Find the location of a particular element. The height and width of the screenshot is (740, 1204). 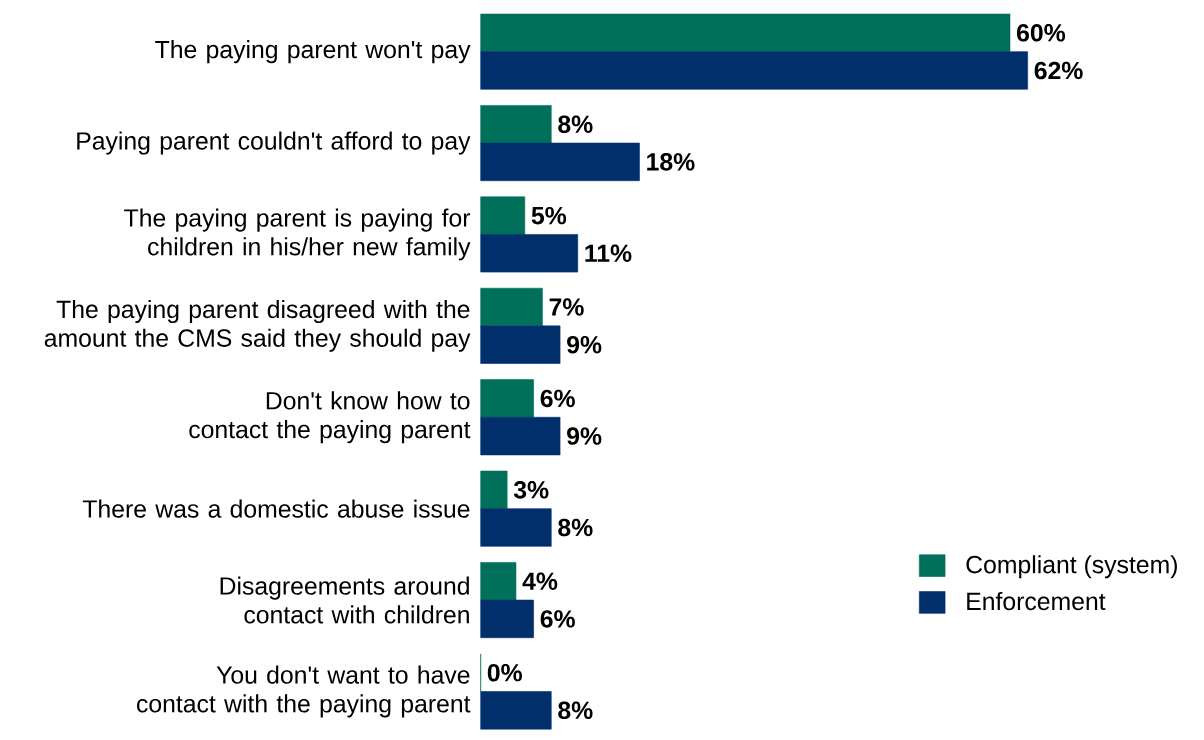

legend-label: Enforcement is located at coordinates (1036, 601).